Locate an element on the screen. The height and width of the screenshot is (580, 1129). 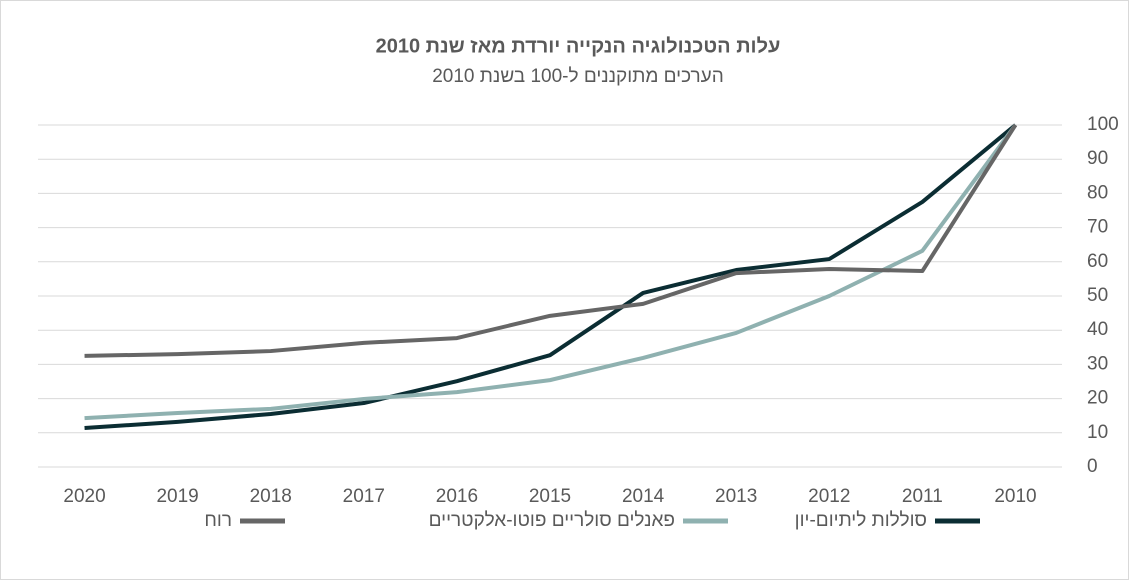
y-tick-label: 20 is located at coordinates (1097, 398).